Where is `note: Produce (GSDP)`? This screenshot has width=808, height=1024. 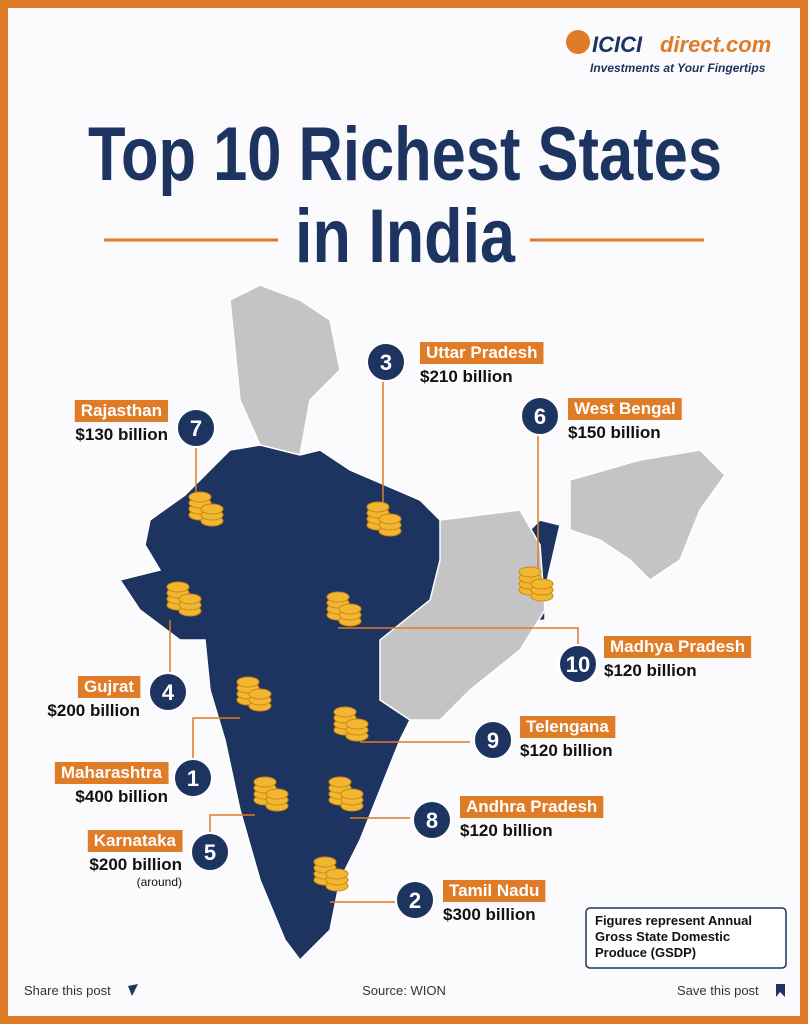
note: Produce (GSDP) is located at coordinates (645, 952).